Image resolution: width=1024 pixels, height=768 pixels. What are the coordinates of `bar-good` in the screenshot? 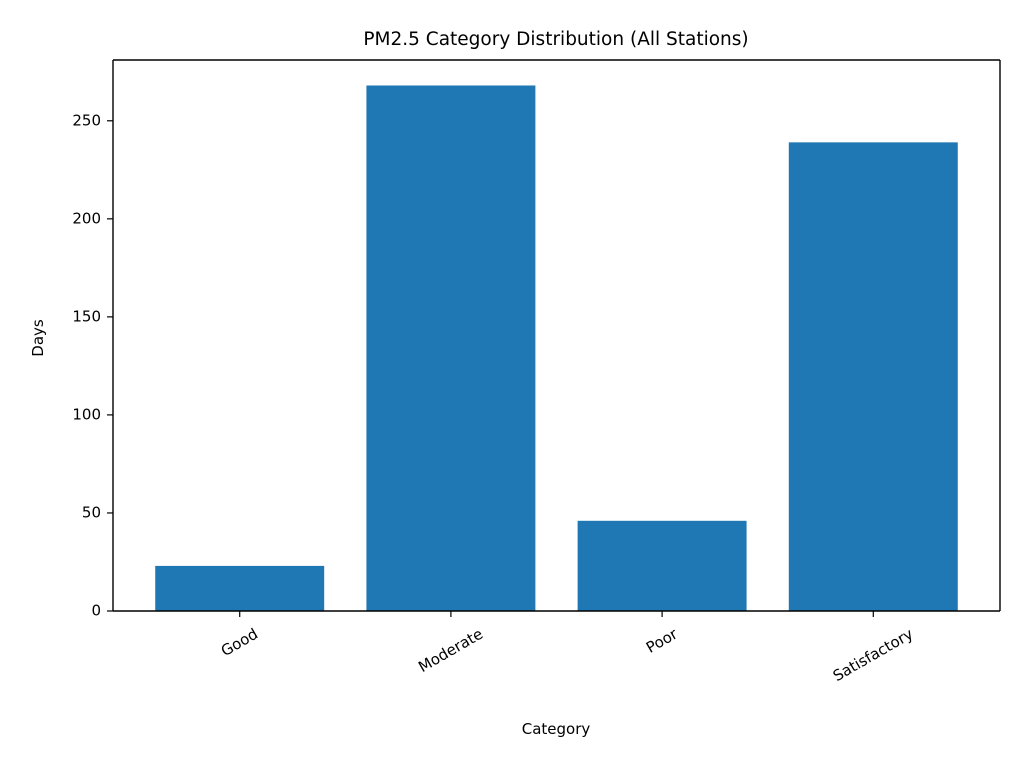 It's located at (240, 588).